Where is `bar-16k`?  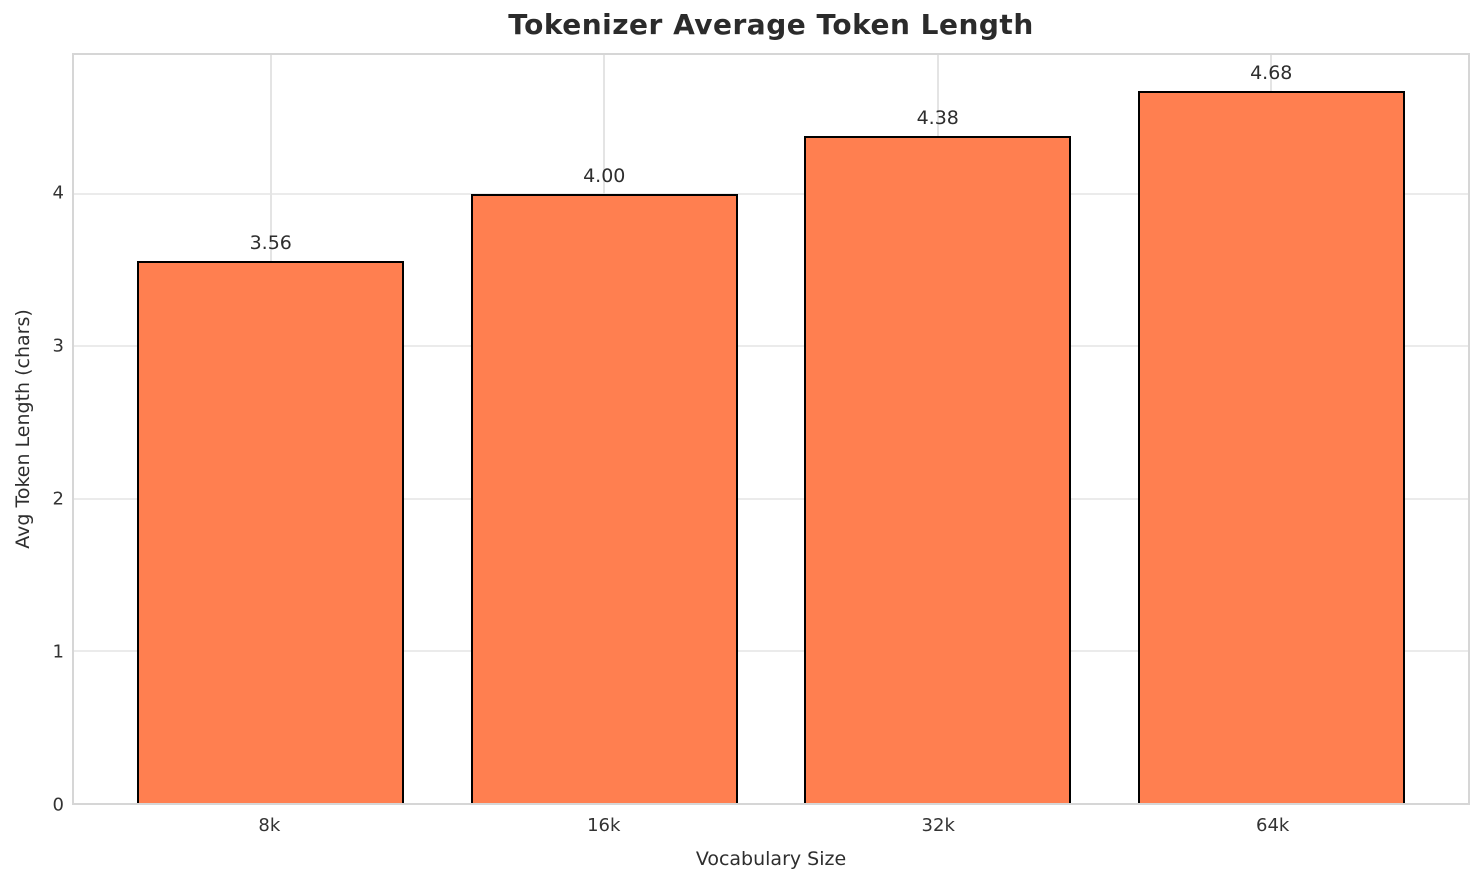 bar-16k is located at coordinates (604, 498).